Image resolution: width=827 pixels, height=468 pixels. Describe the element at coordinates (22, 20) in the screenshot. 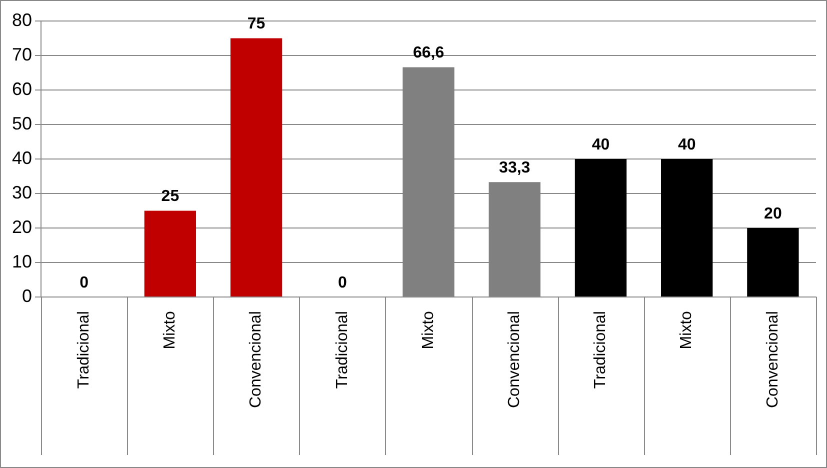

I see `y-tick-label: 80` at that location.